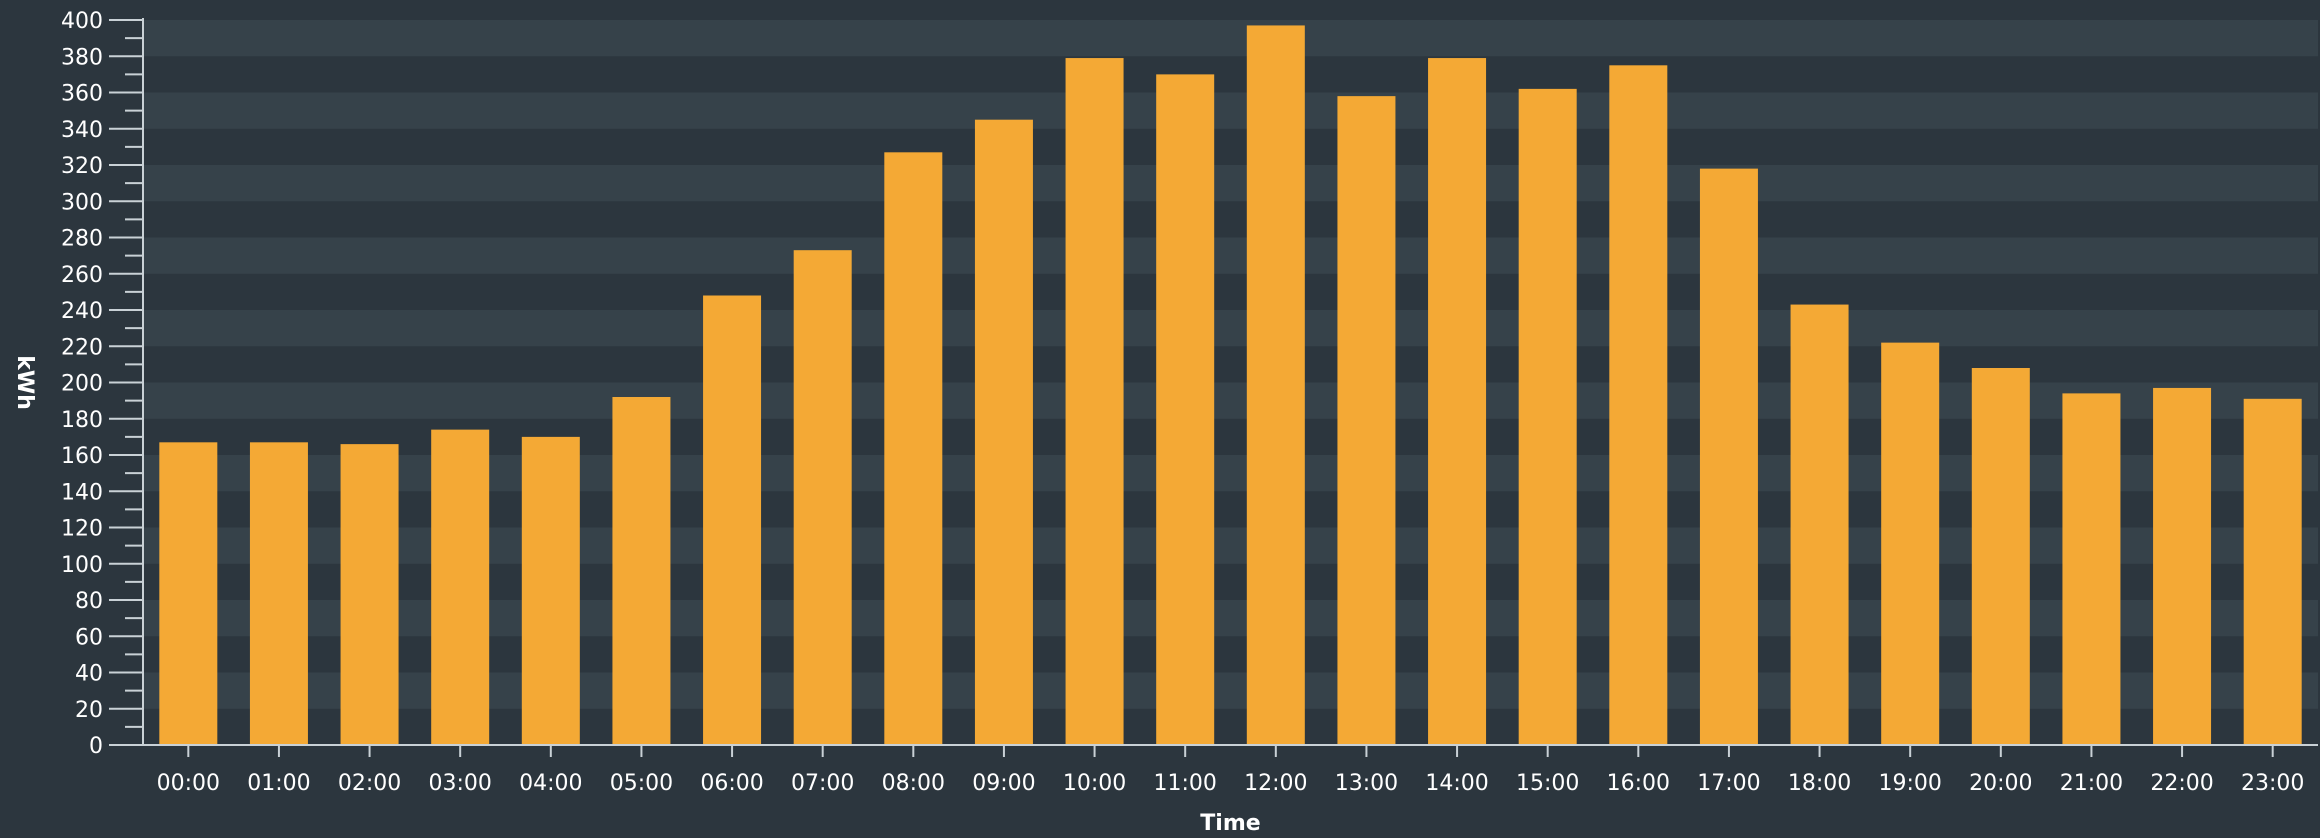 This screenshot has width=2320, height=838. Describe the element at coordinates (1003, 783) in the screenshot. I see `x-tick-label: 09:00` at that location.